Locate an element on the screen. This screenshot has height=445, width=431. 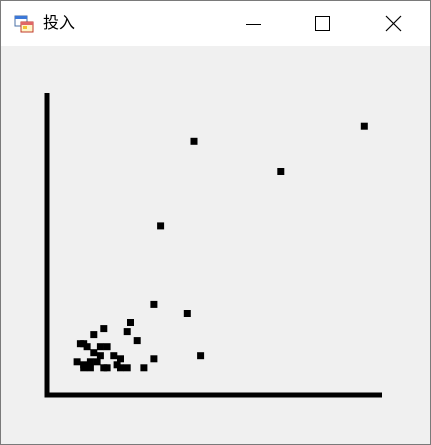
app-window-icon is located at coordinates (24, 24).